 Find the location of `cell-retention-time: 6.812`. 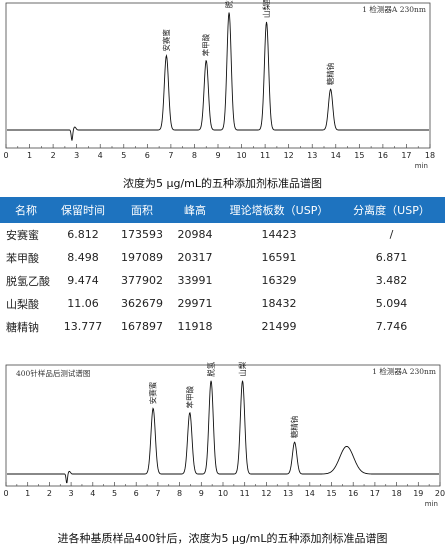

cell-retention-time: 6.812 is located at coordinates (83, 234).